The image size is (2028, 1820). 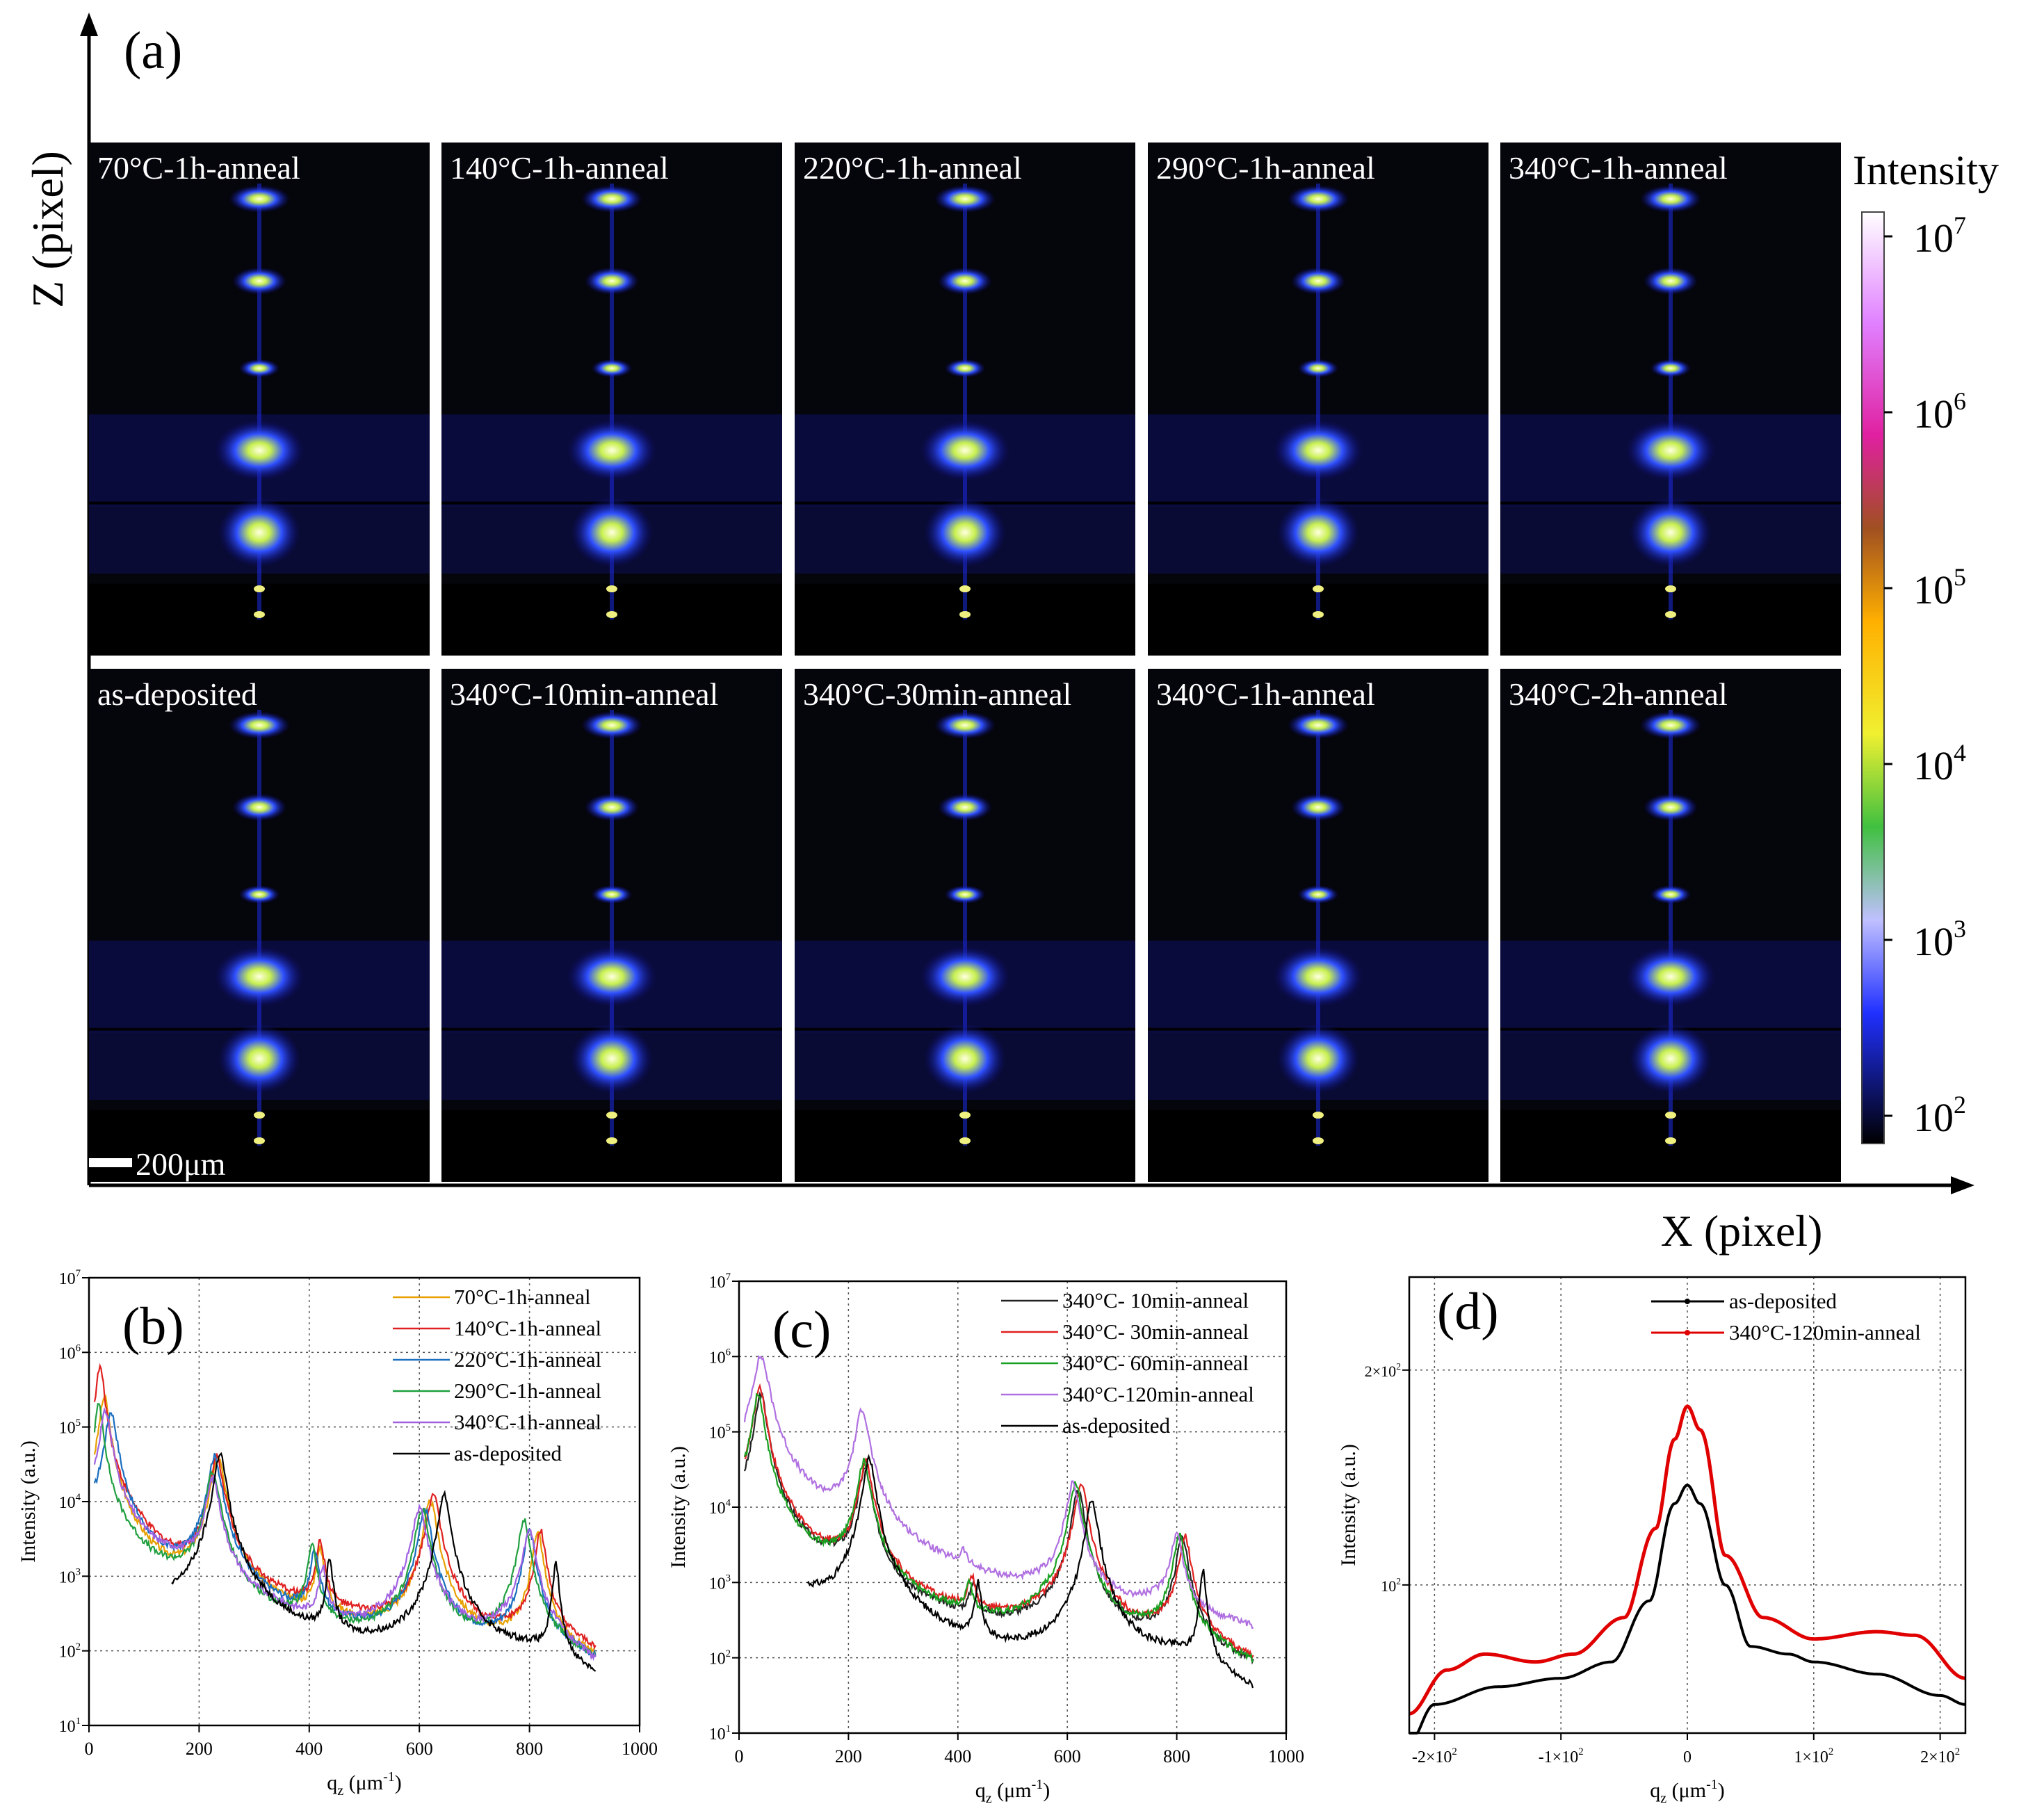 I want to click on legend-label-3: 340°C-120min-anneal, so click(x=1158, y=1394).